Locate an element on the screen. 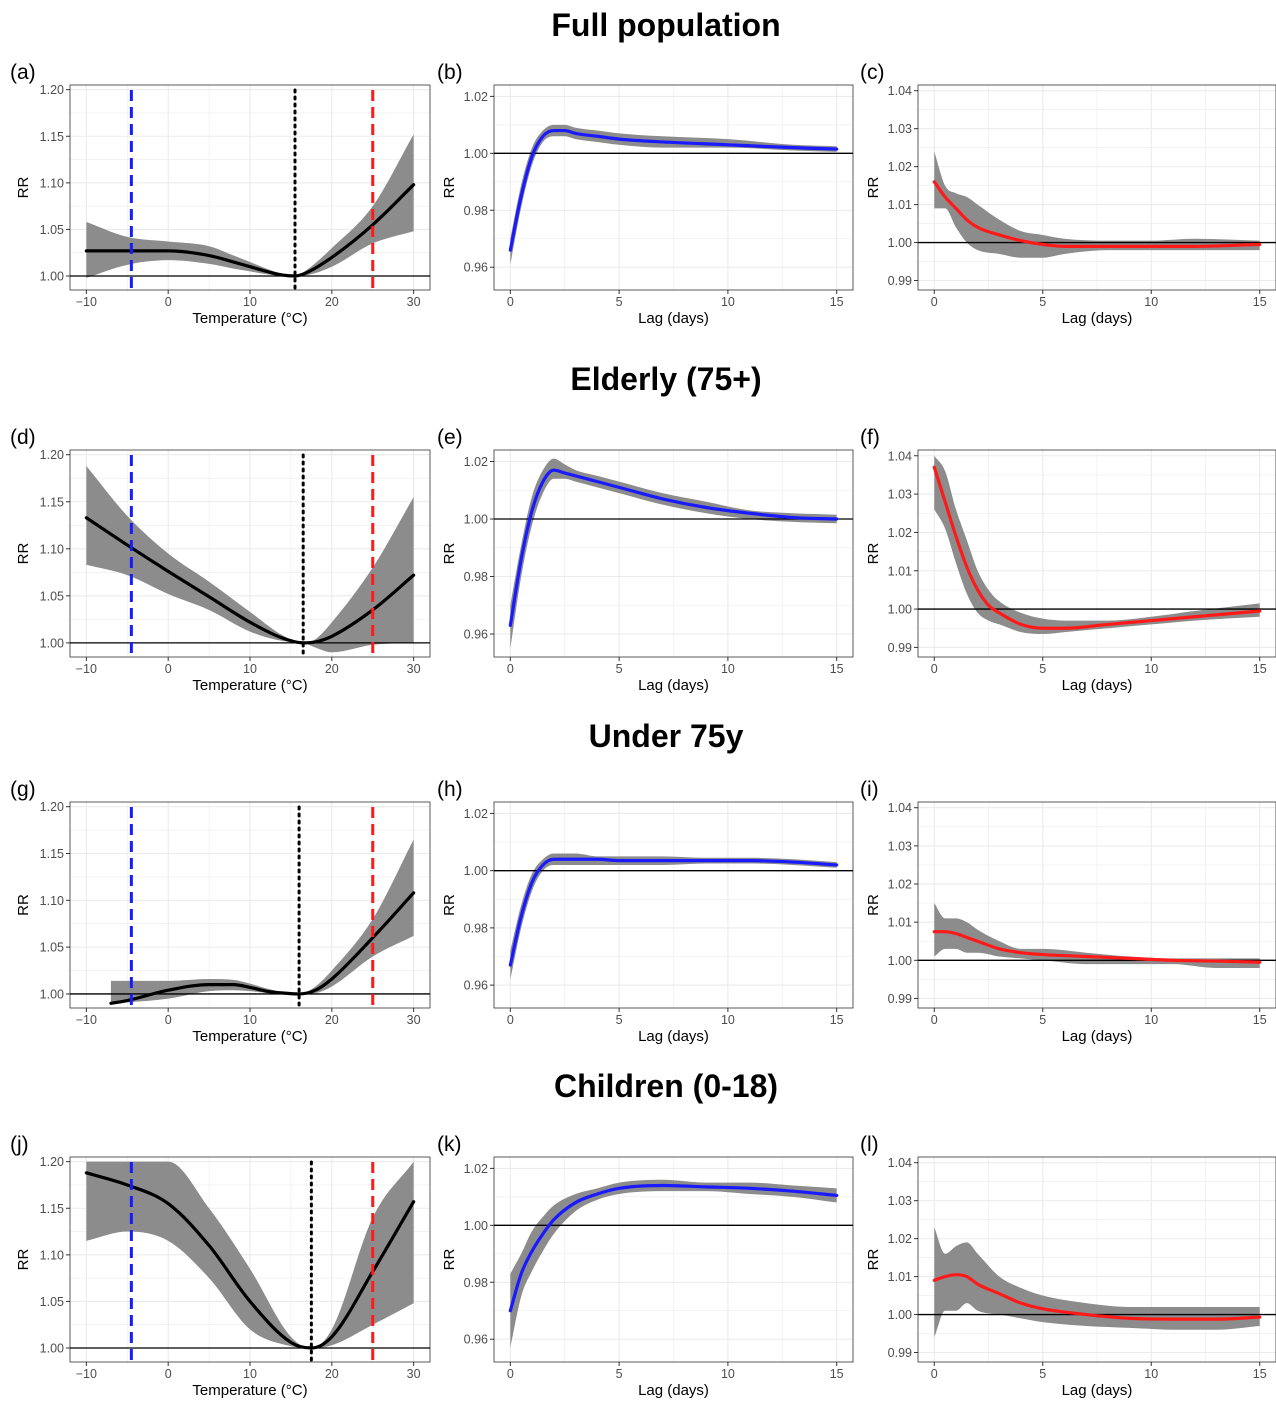 The height and width of the screenshot is (1401, 1276). y-tick-label: 0.99 is located at coordinates (900, 999).